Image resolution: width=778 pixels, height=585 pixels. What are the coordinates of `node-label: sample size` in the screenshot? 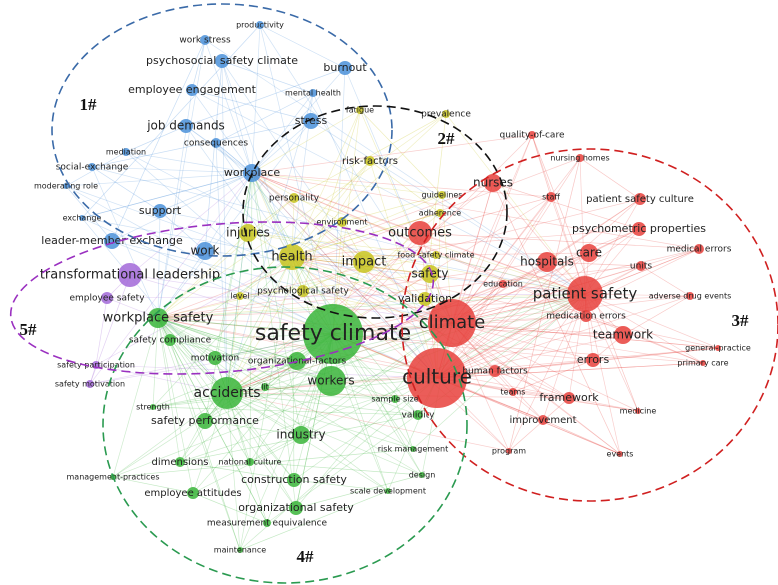 It's located at (394, 399).